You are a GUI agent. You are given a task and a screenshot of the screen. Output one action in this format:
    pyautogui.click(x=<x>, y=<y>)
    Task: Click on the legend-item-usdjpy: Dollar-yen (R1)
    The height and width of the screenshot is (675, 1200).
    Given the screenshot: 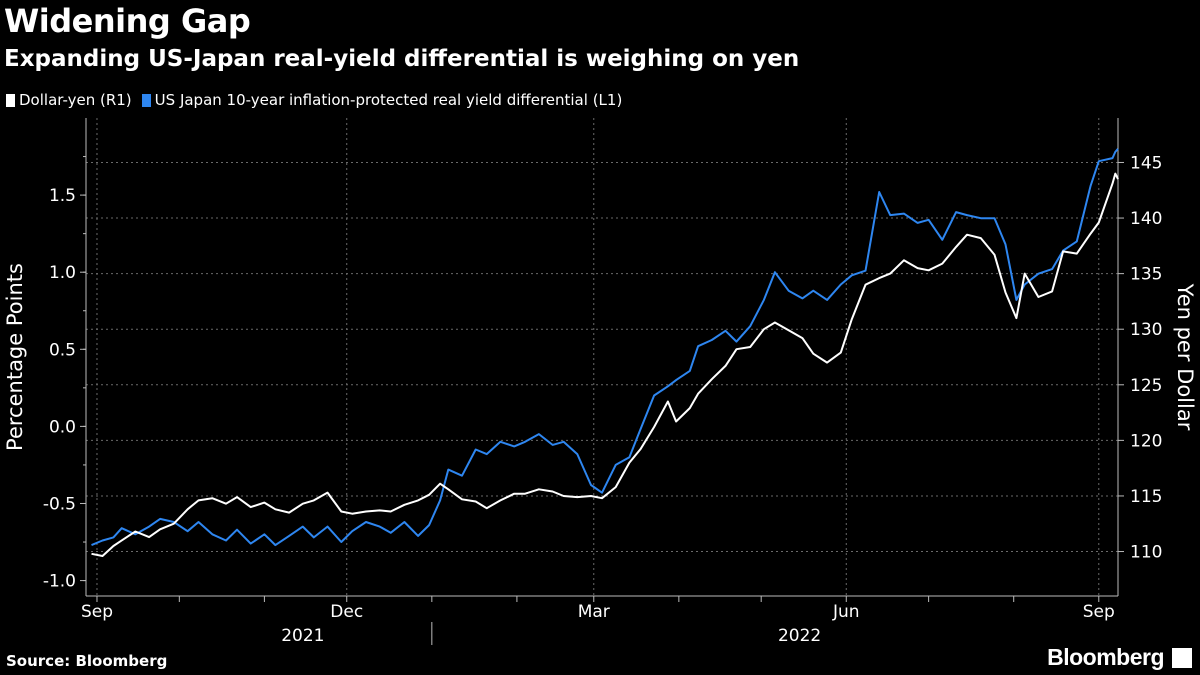 What is the action you would take?
    pyautogui.click(x=69, y=100)
    